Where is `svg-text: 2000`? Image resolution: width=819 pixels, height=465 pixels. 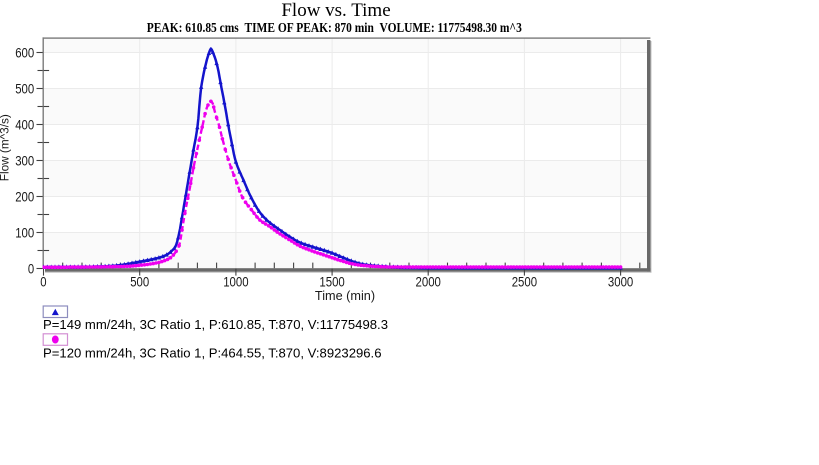
svg-text: 2000 is located at coordinates (429, 282).